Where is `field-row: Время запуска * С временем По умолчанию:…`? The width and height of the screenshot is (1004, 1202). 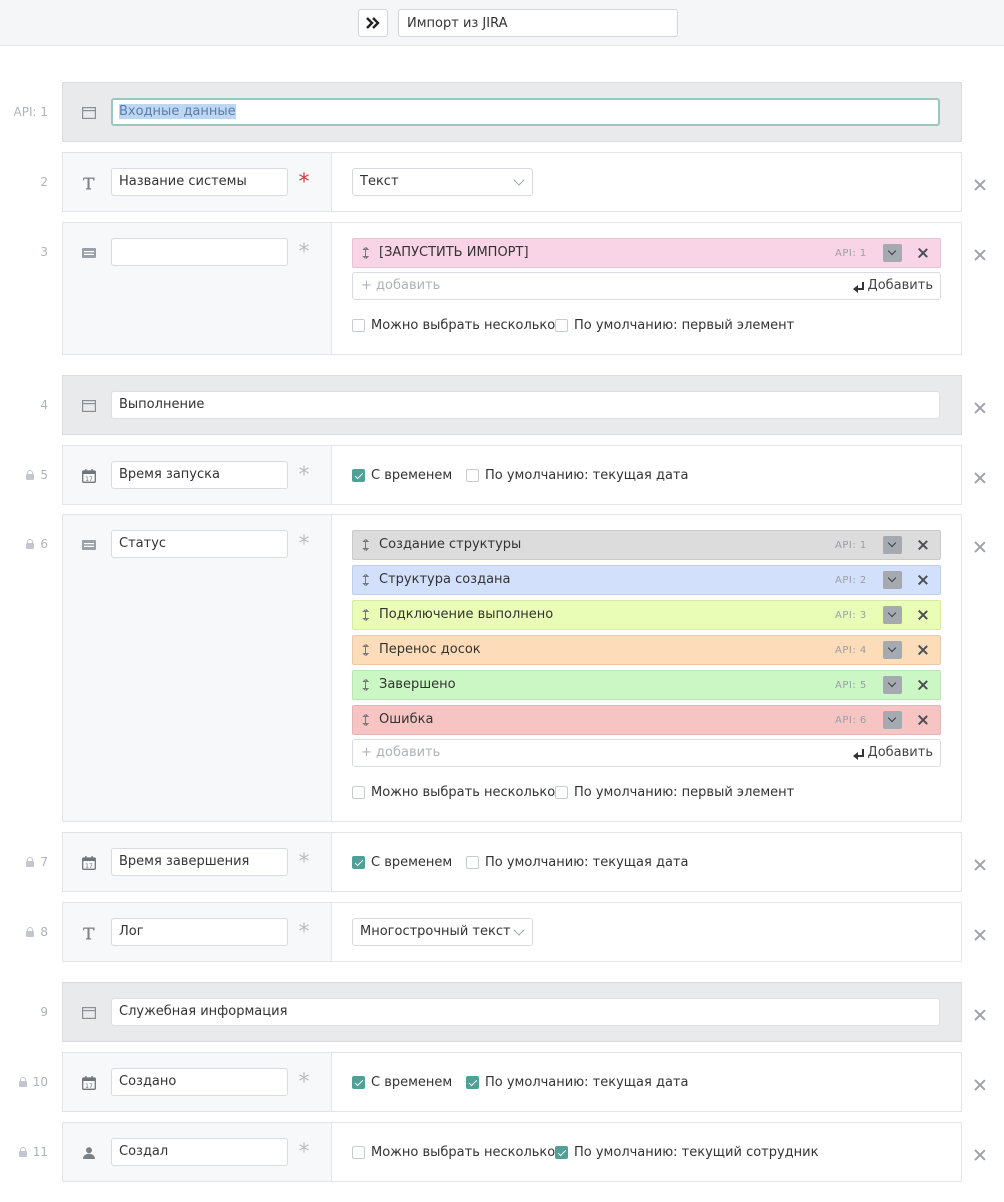
field-row: Время запуска * С временем По умолчанию:… is located at coordinates (512, 475).